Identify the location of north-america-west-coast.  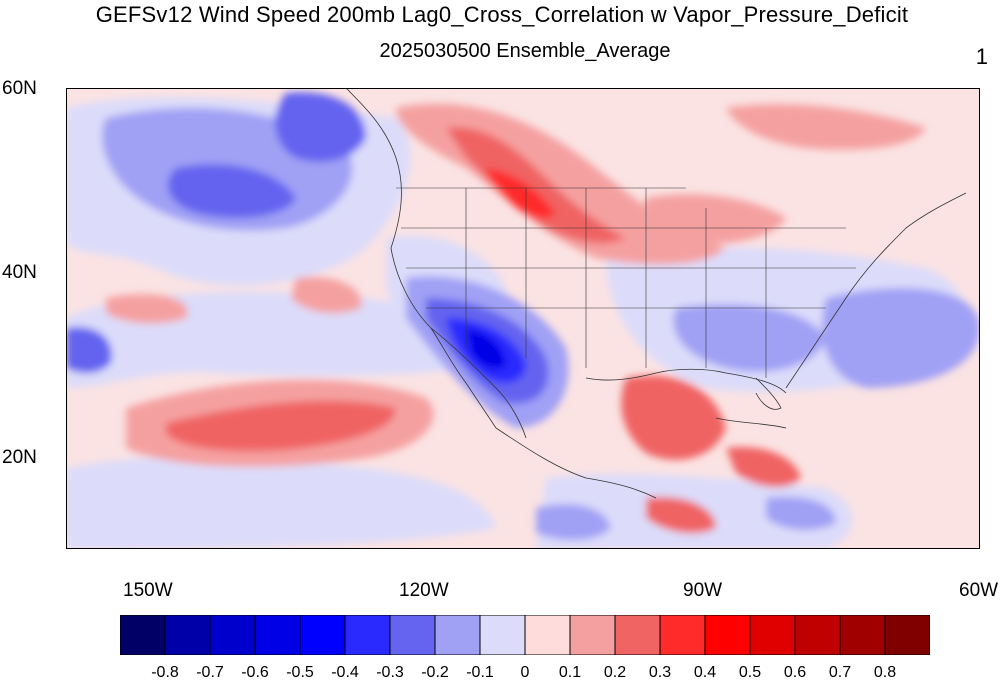
(436, 263).